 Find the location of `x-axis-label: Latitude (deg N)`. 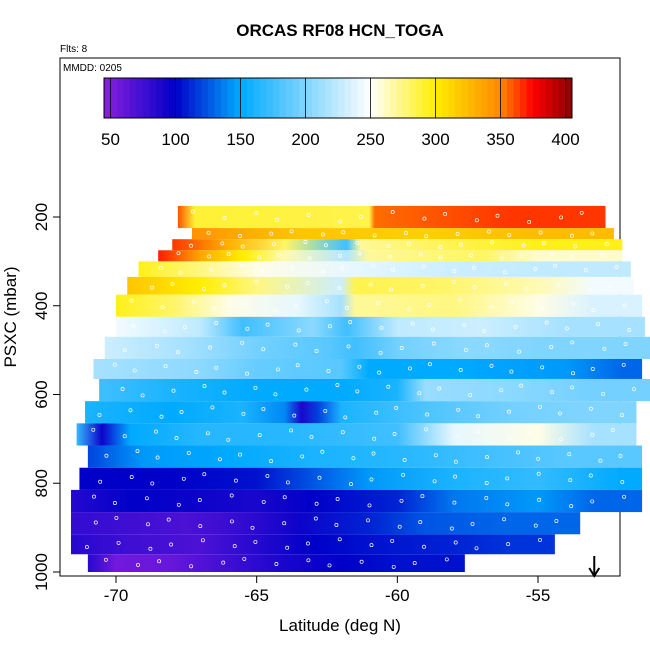

x-axis-label: Latitude (deg N) is located at coordinates (340, 625).